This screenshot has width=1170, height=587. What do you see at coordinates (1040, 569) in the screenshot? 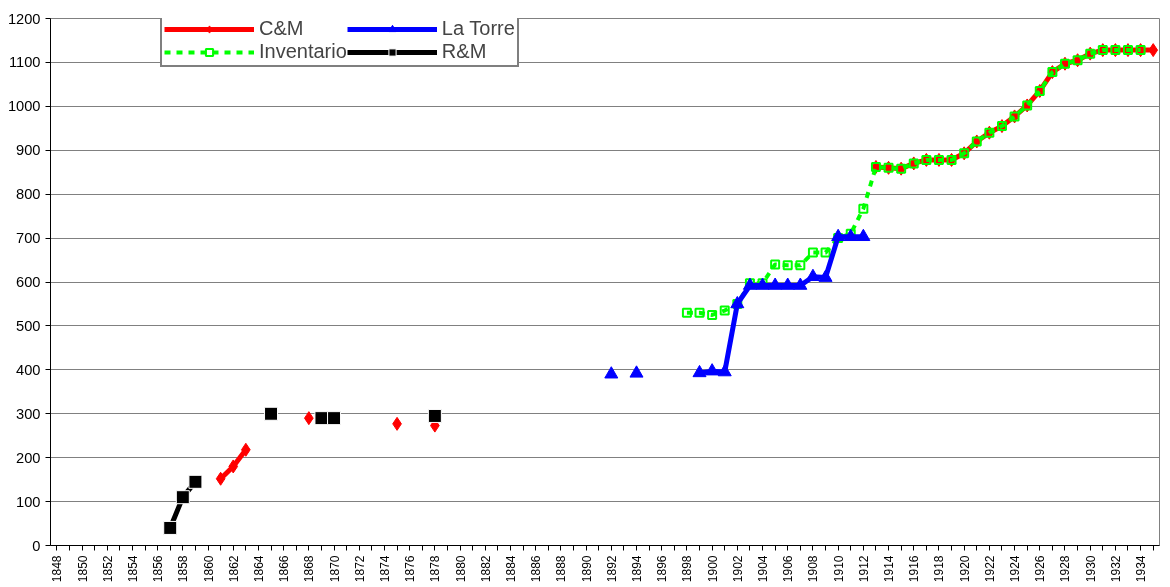
I see `x-tick-label: 1926` at bounding box center [1040, 569].